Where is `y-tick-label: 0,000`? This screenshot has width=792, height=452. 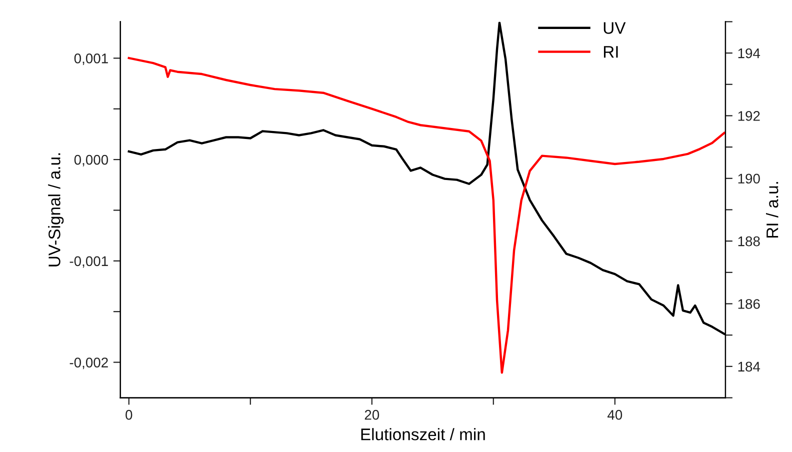 y-tick-label: 0,000 is located at coordinates (91, 160).